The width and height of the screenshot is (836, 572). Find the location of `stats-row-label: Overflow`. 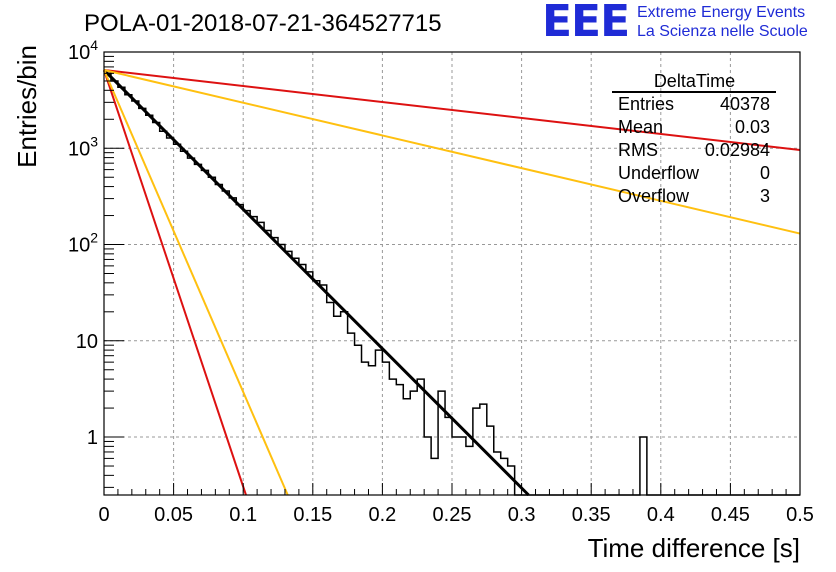

stats-row-label: Overflow is located at coordinates (654, 196).